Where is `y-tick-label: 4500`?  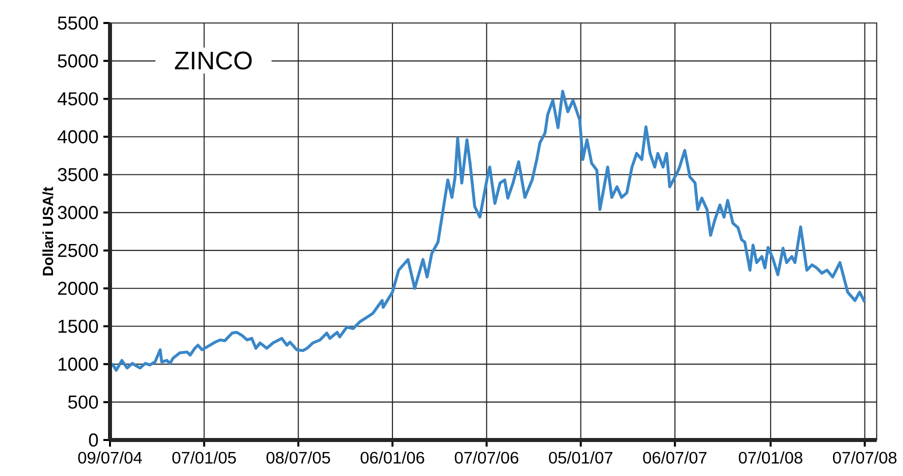 y-tick-label: 4500 is located at coordinates (78, 99).